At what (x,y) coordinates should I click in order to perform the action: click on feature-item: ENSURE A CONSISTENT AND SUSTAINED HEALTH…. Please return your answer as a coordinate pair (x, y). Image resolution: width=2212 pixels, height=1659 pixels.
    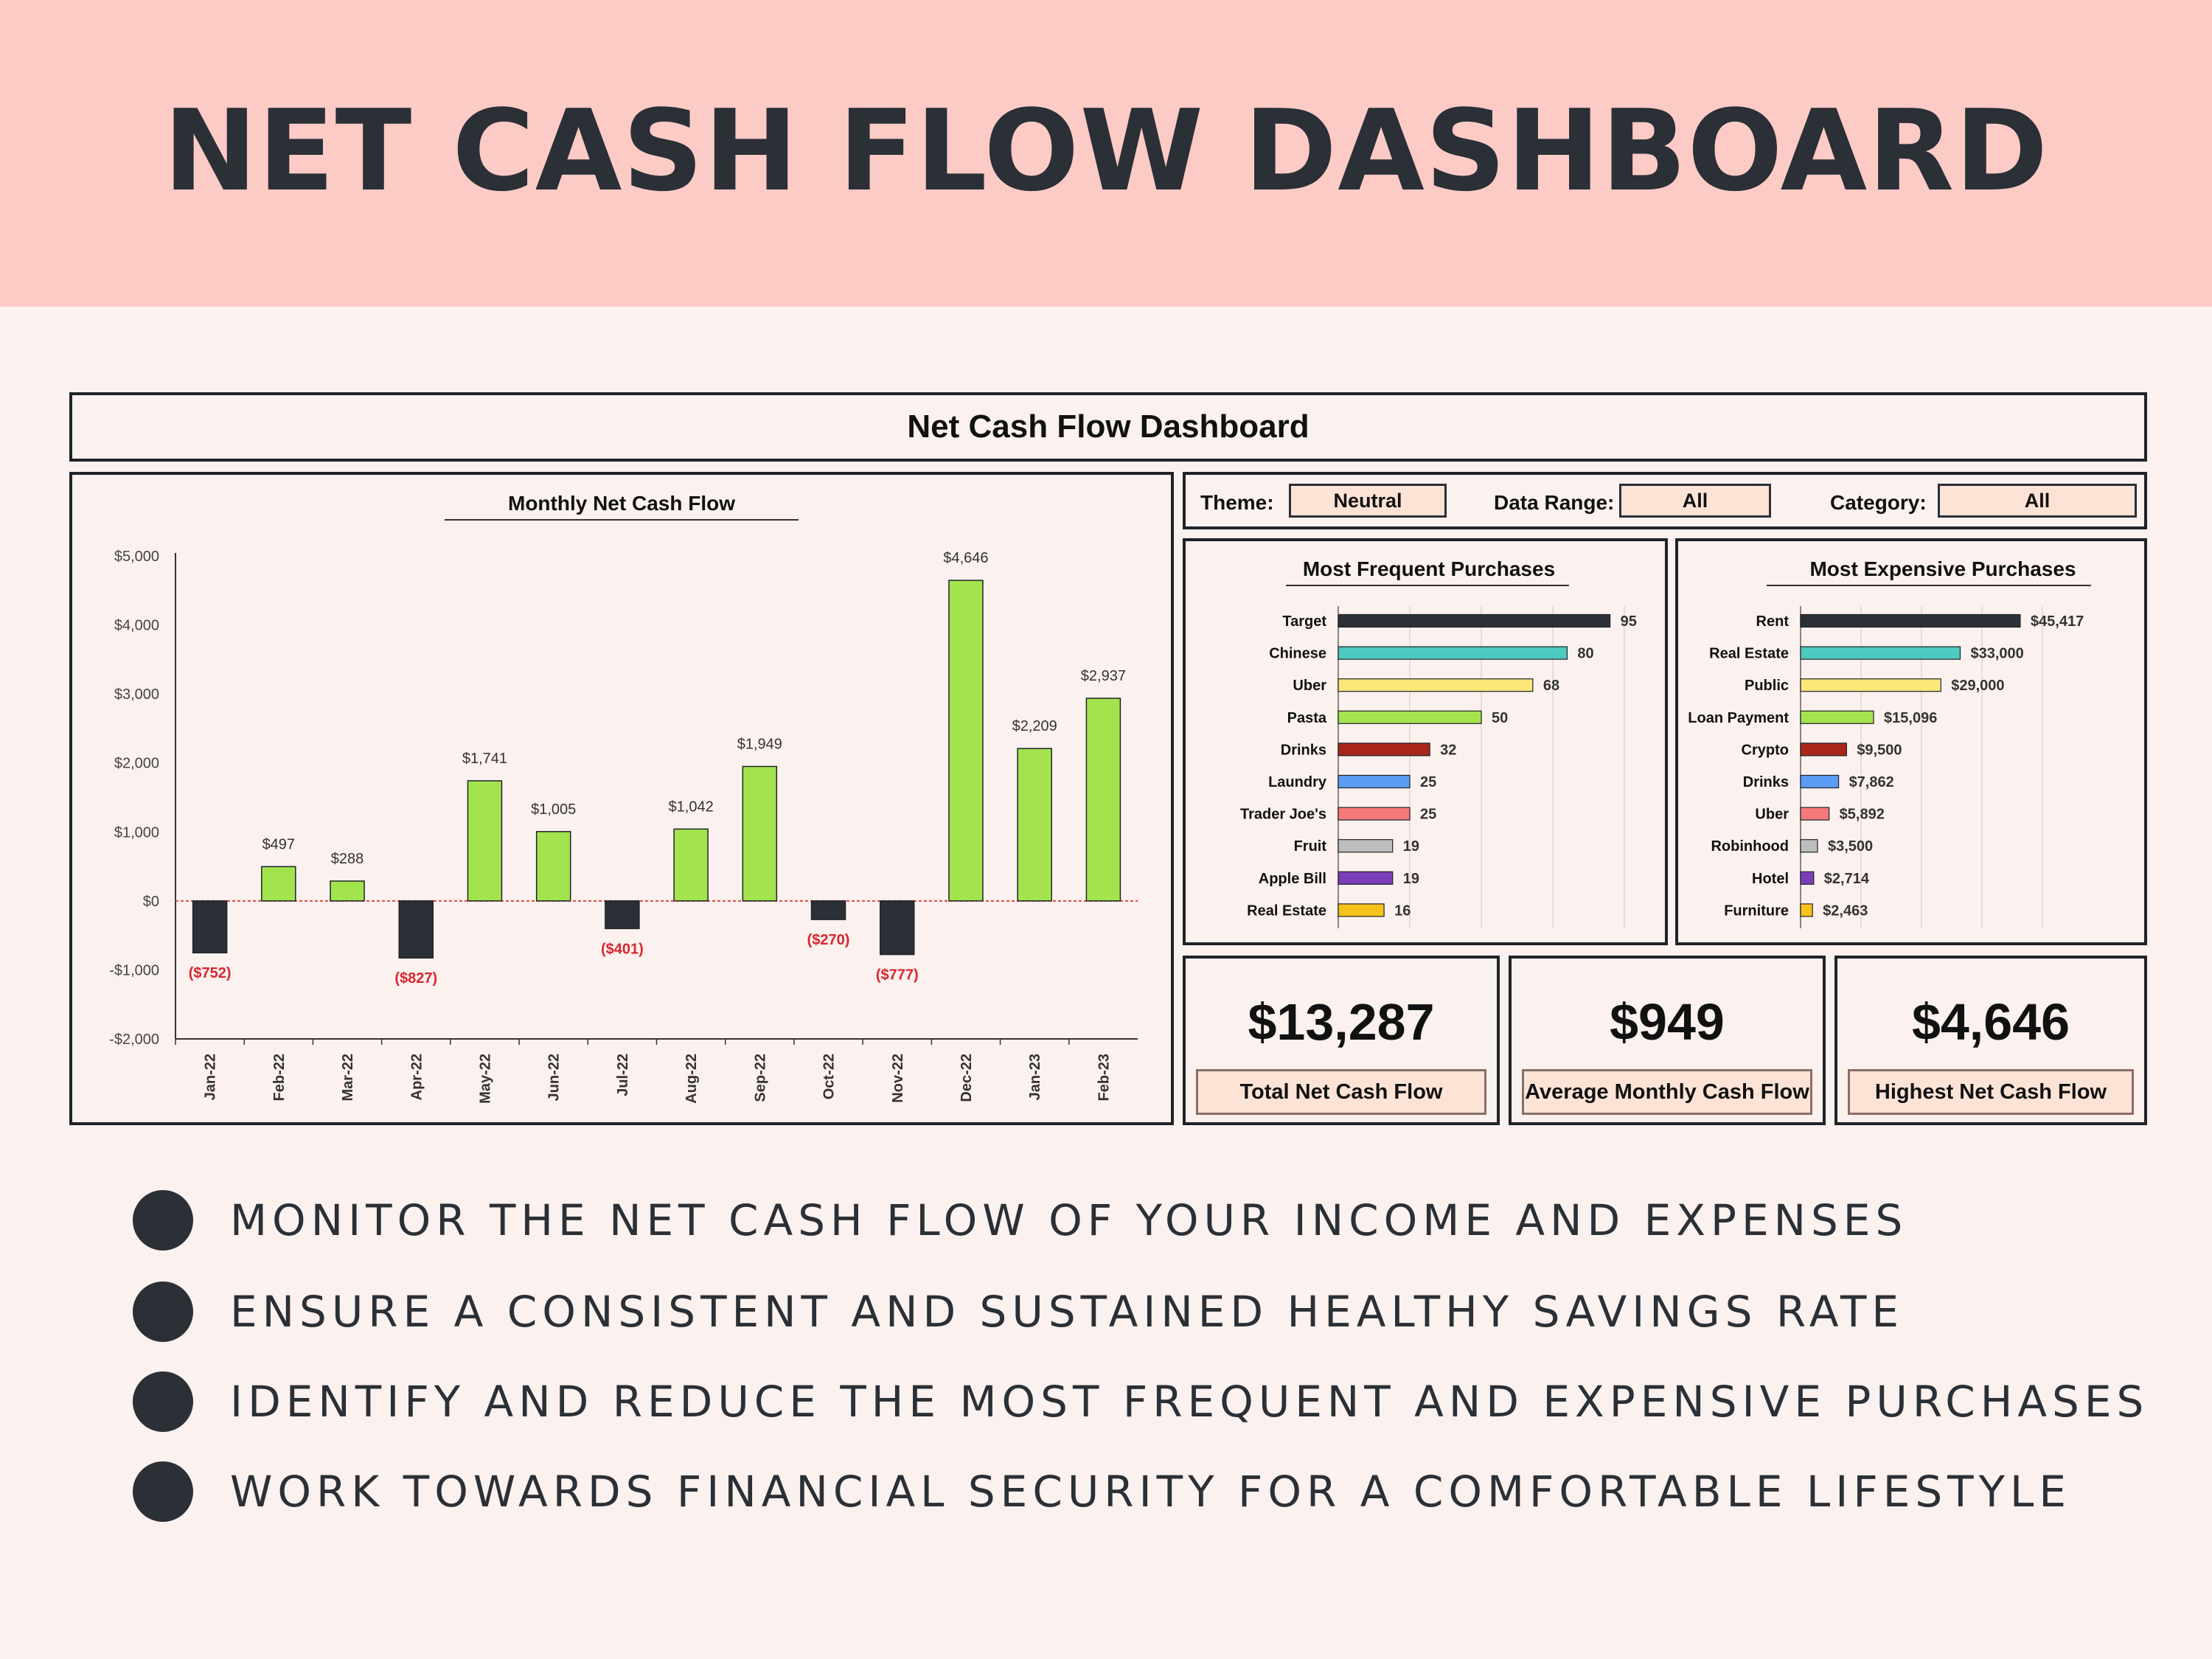
    Looking at the image, I should click on (1165, 1312).